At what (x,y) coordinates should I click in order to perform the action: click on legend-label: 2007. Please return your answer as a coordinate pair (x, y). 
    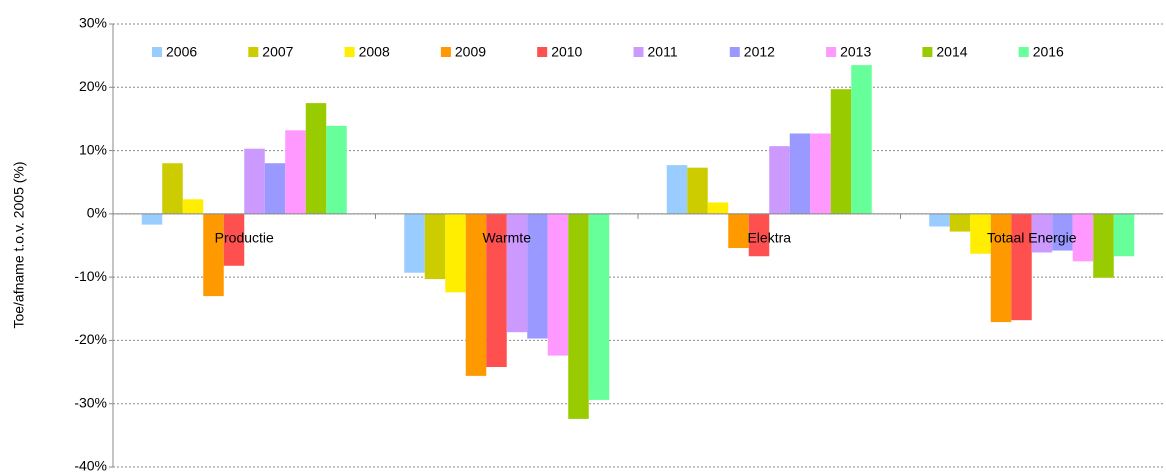
    Looking at the image, I should click on (277, 52).